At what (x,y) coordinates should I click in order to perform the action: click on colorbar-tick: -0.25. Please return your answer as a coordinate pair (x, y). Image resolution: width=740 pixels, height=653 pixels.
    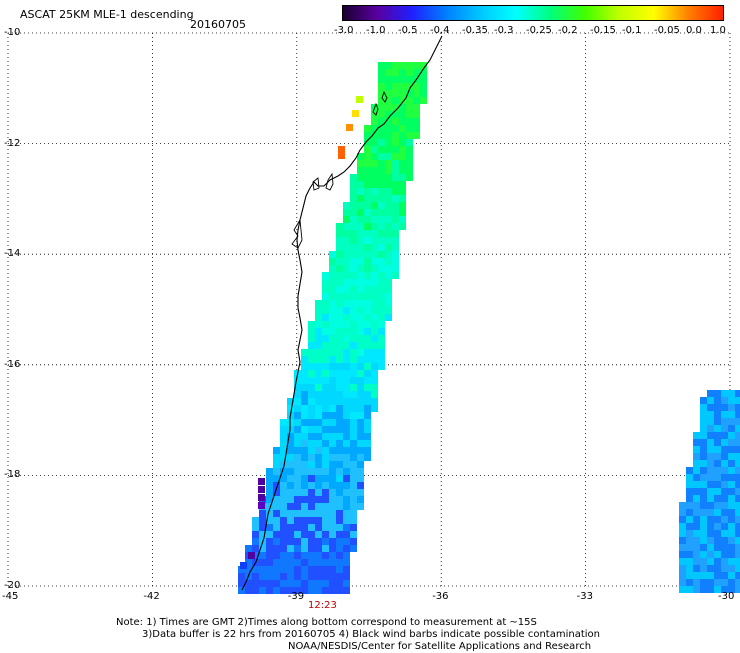
    Looking at the image, I should click on (539, 30).